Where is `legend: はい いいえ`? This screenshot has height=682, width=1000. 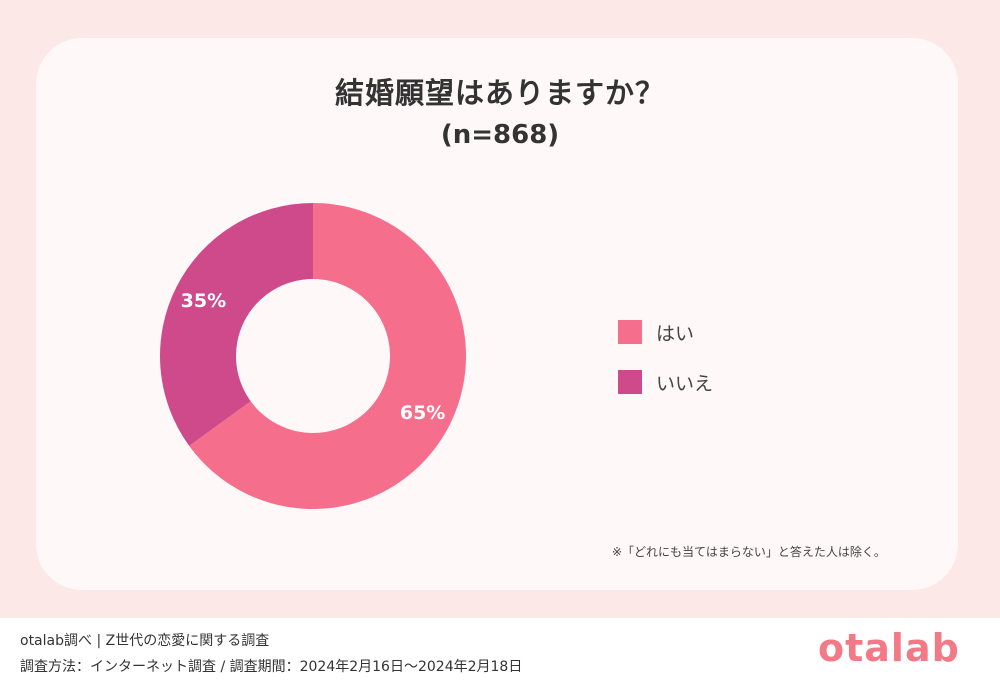 legend: はい いいえ is located at coordinates (665, 368).